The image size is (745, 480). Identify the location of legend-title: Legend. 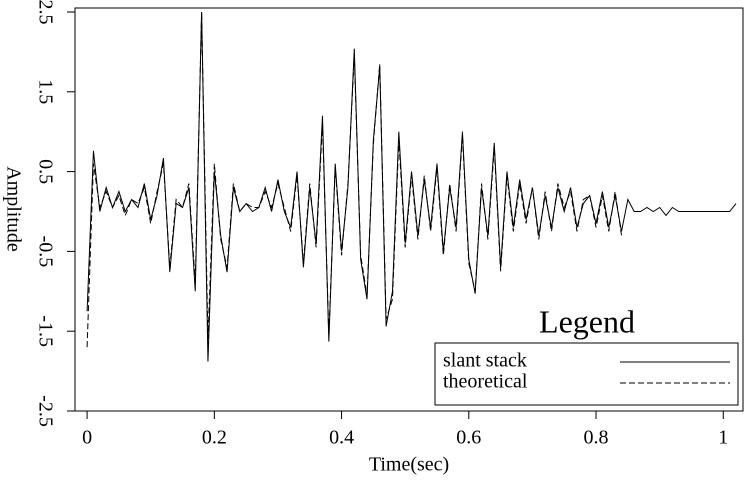
(587, 321).